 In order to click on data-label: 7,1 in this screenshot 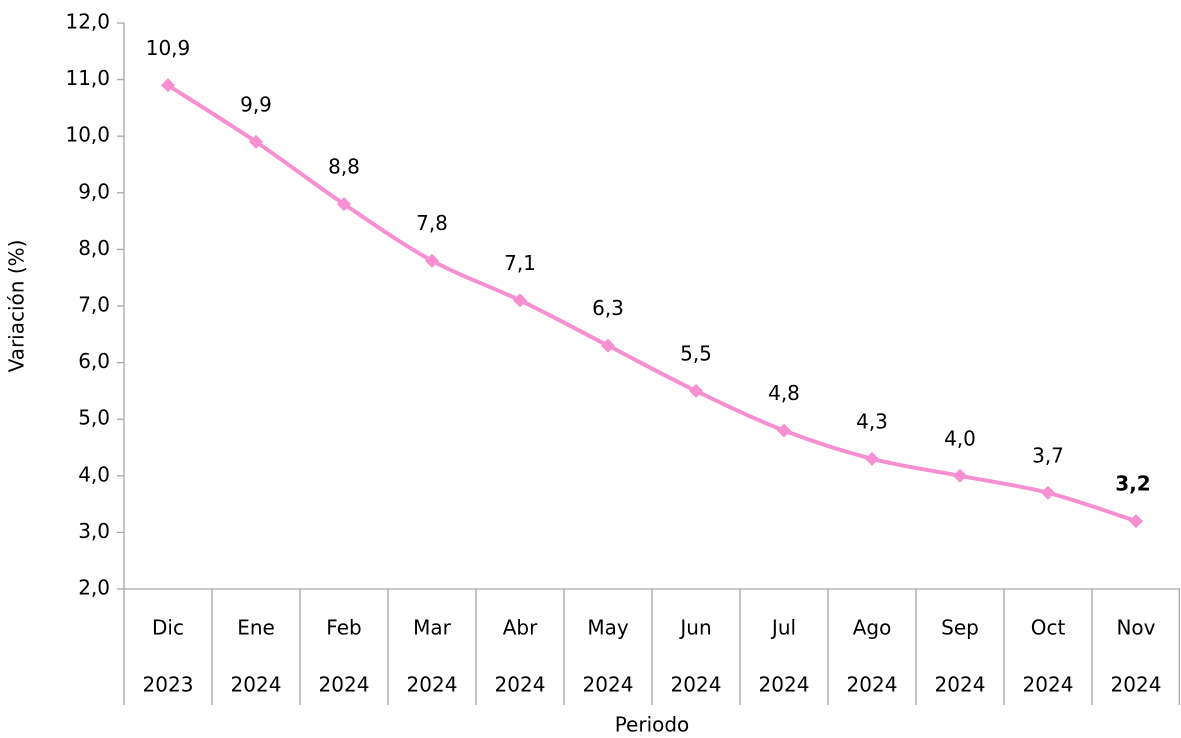, I will do `click(520, 263)`.